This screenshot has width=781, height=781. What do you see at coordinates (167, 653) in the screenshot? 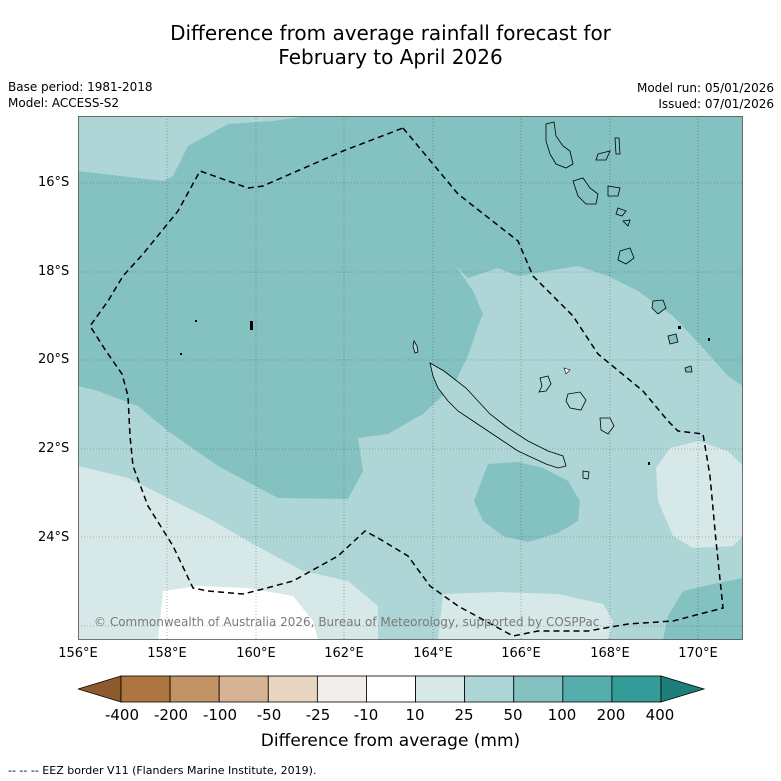
I see `lon-label-158e: 158°E` at bounding box center [167, 653].